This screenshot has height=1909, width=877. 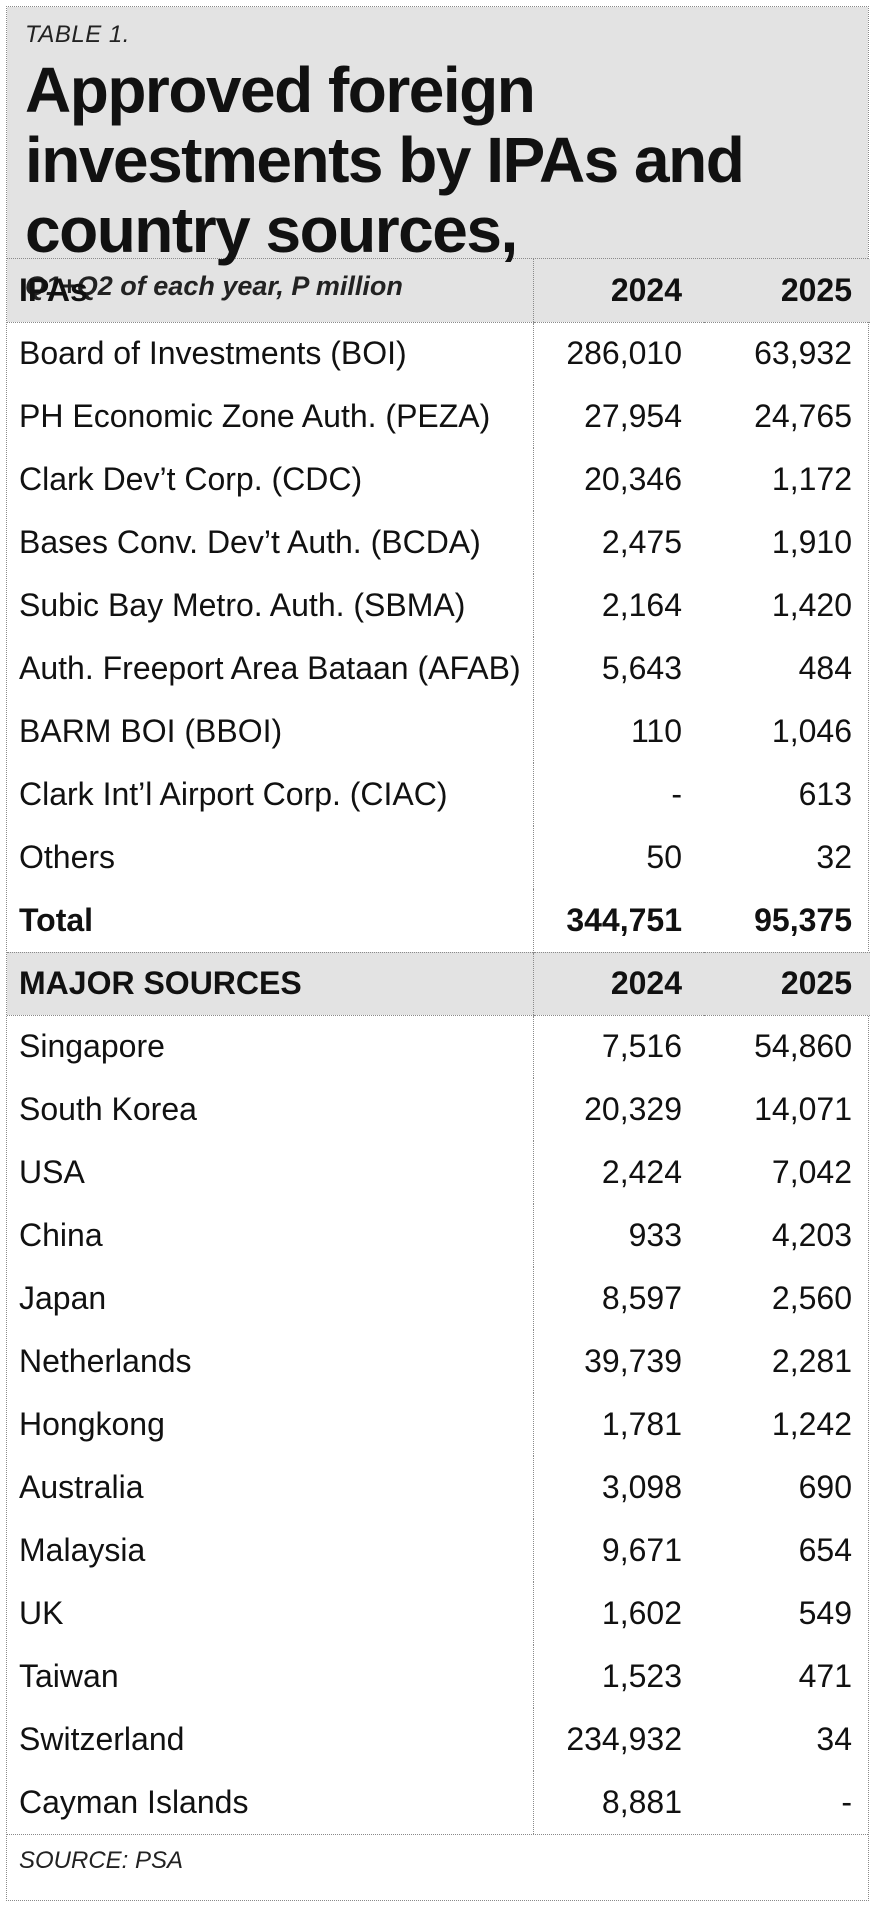 I want to click on row-label: IPAs, so click(x=270, y=291).